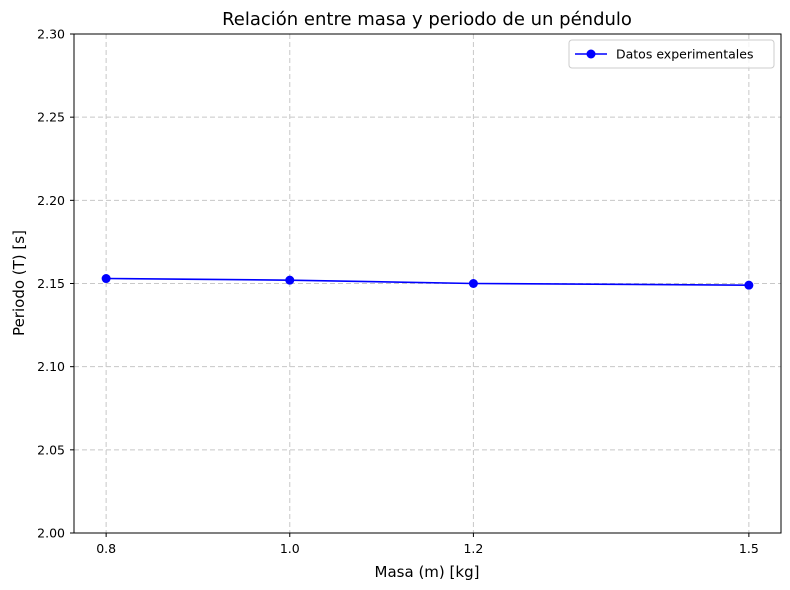 The width and height of the screenshot is (790, 590). I want to click on y-axis-label: Periodo (T) [s], so click(19, 283).